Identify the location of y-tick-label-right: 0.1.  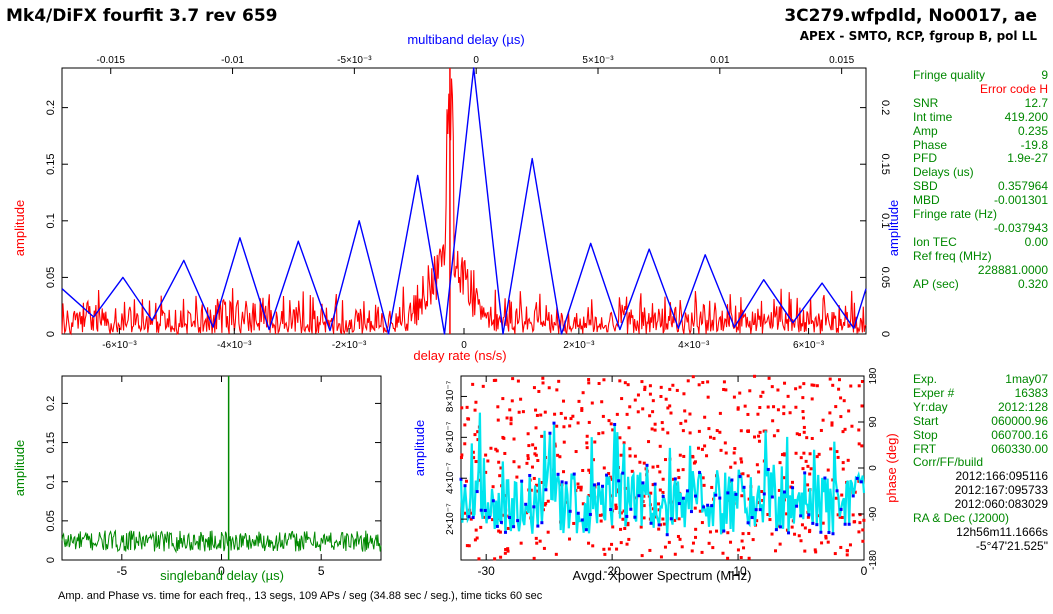
(885, 220).